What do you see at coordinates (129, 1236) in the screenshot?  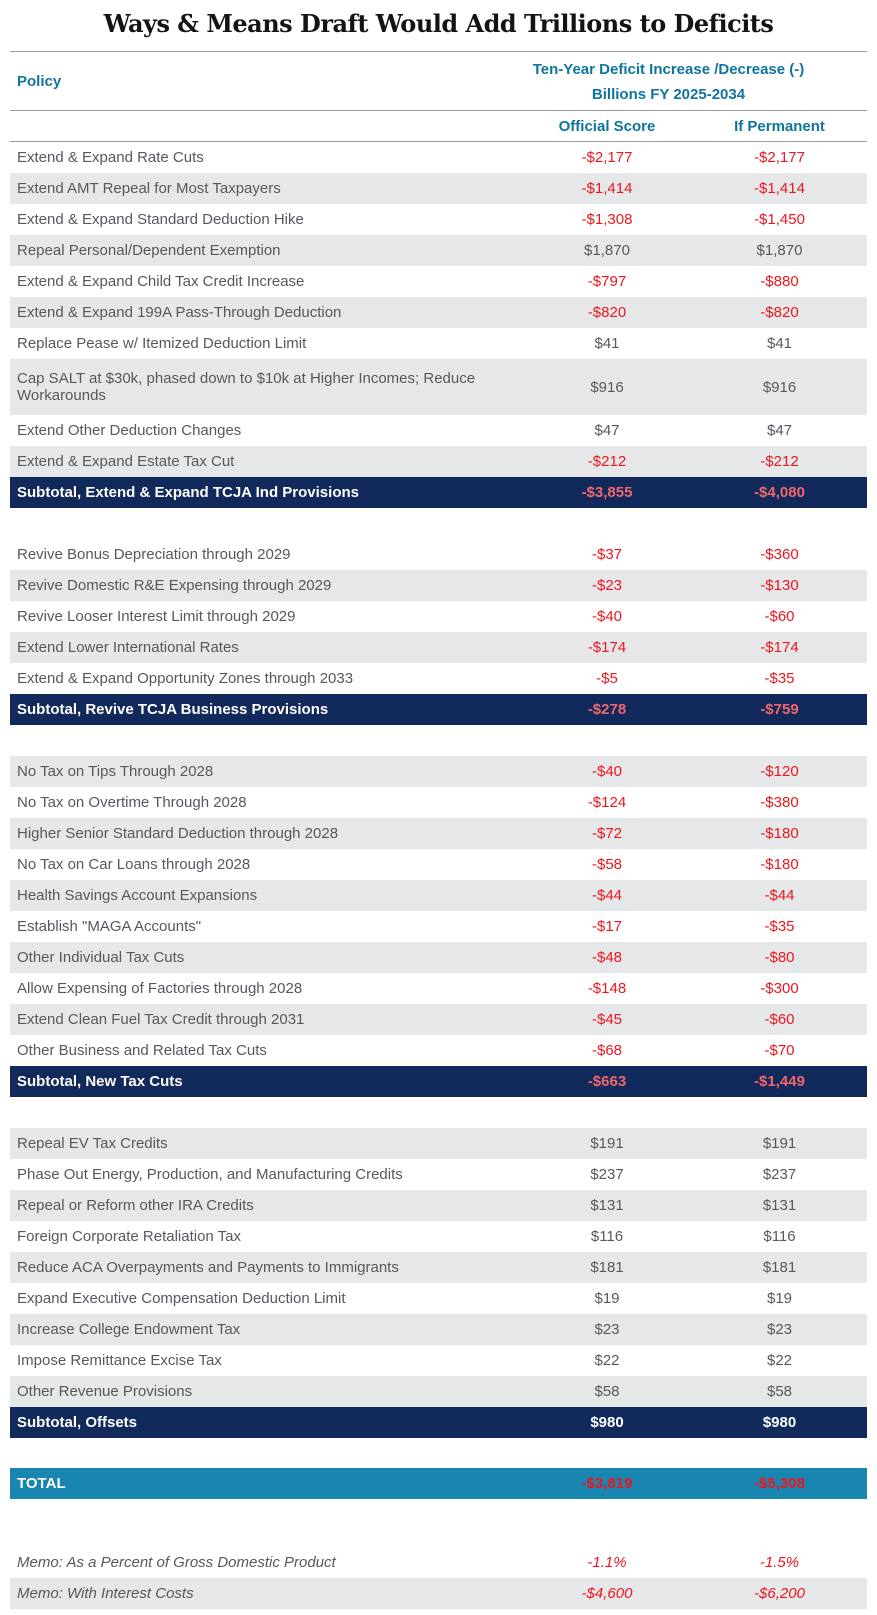 I see `policy-cell: Foreign Corporate Retaliation Tax` at bounding box center [129, 1236].